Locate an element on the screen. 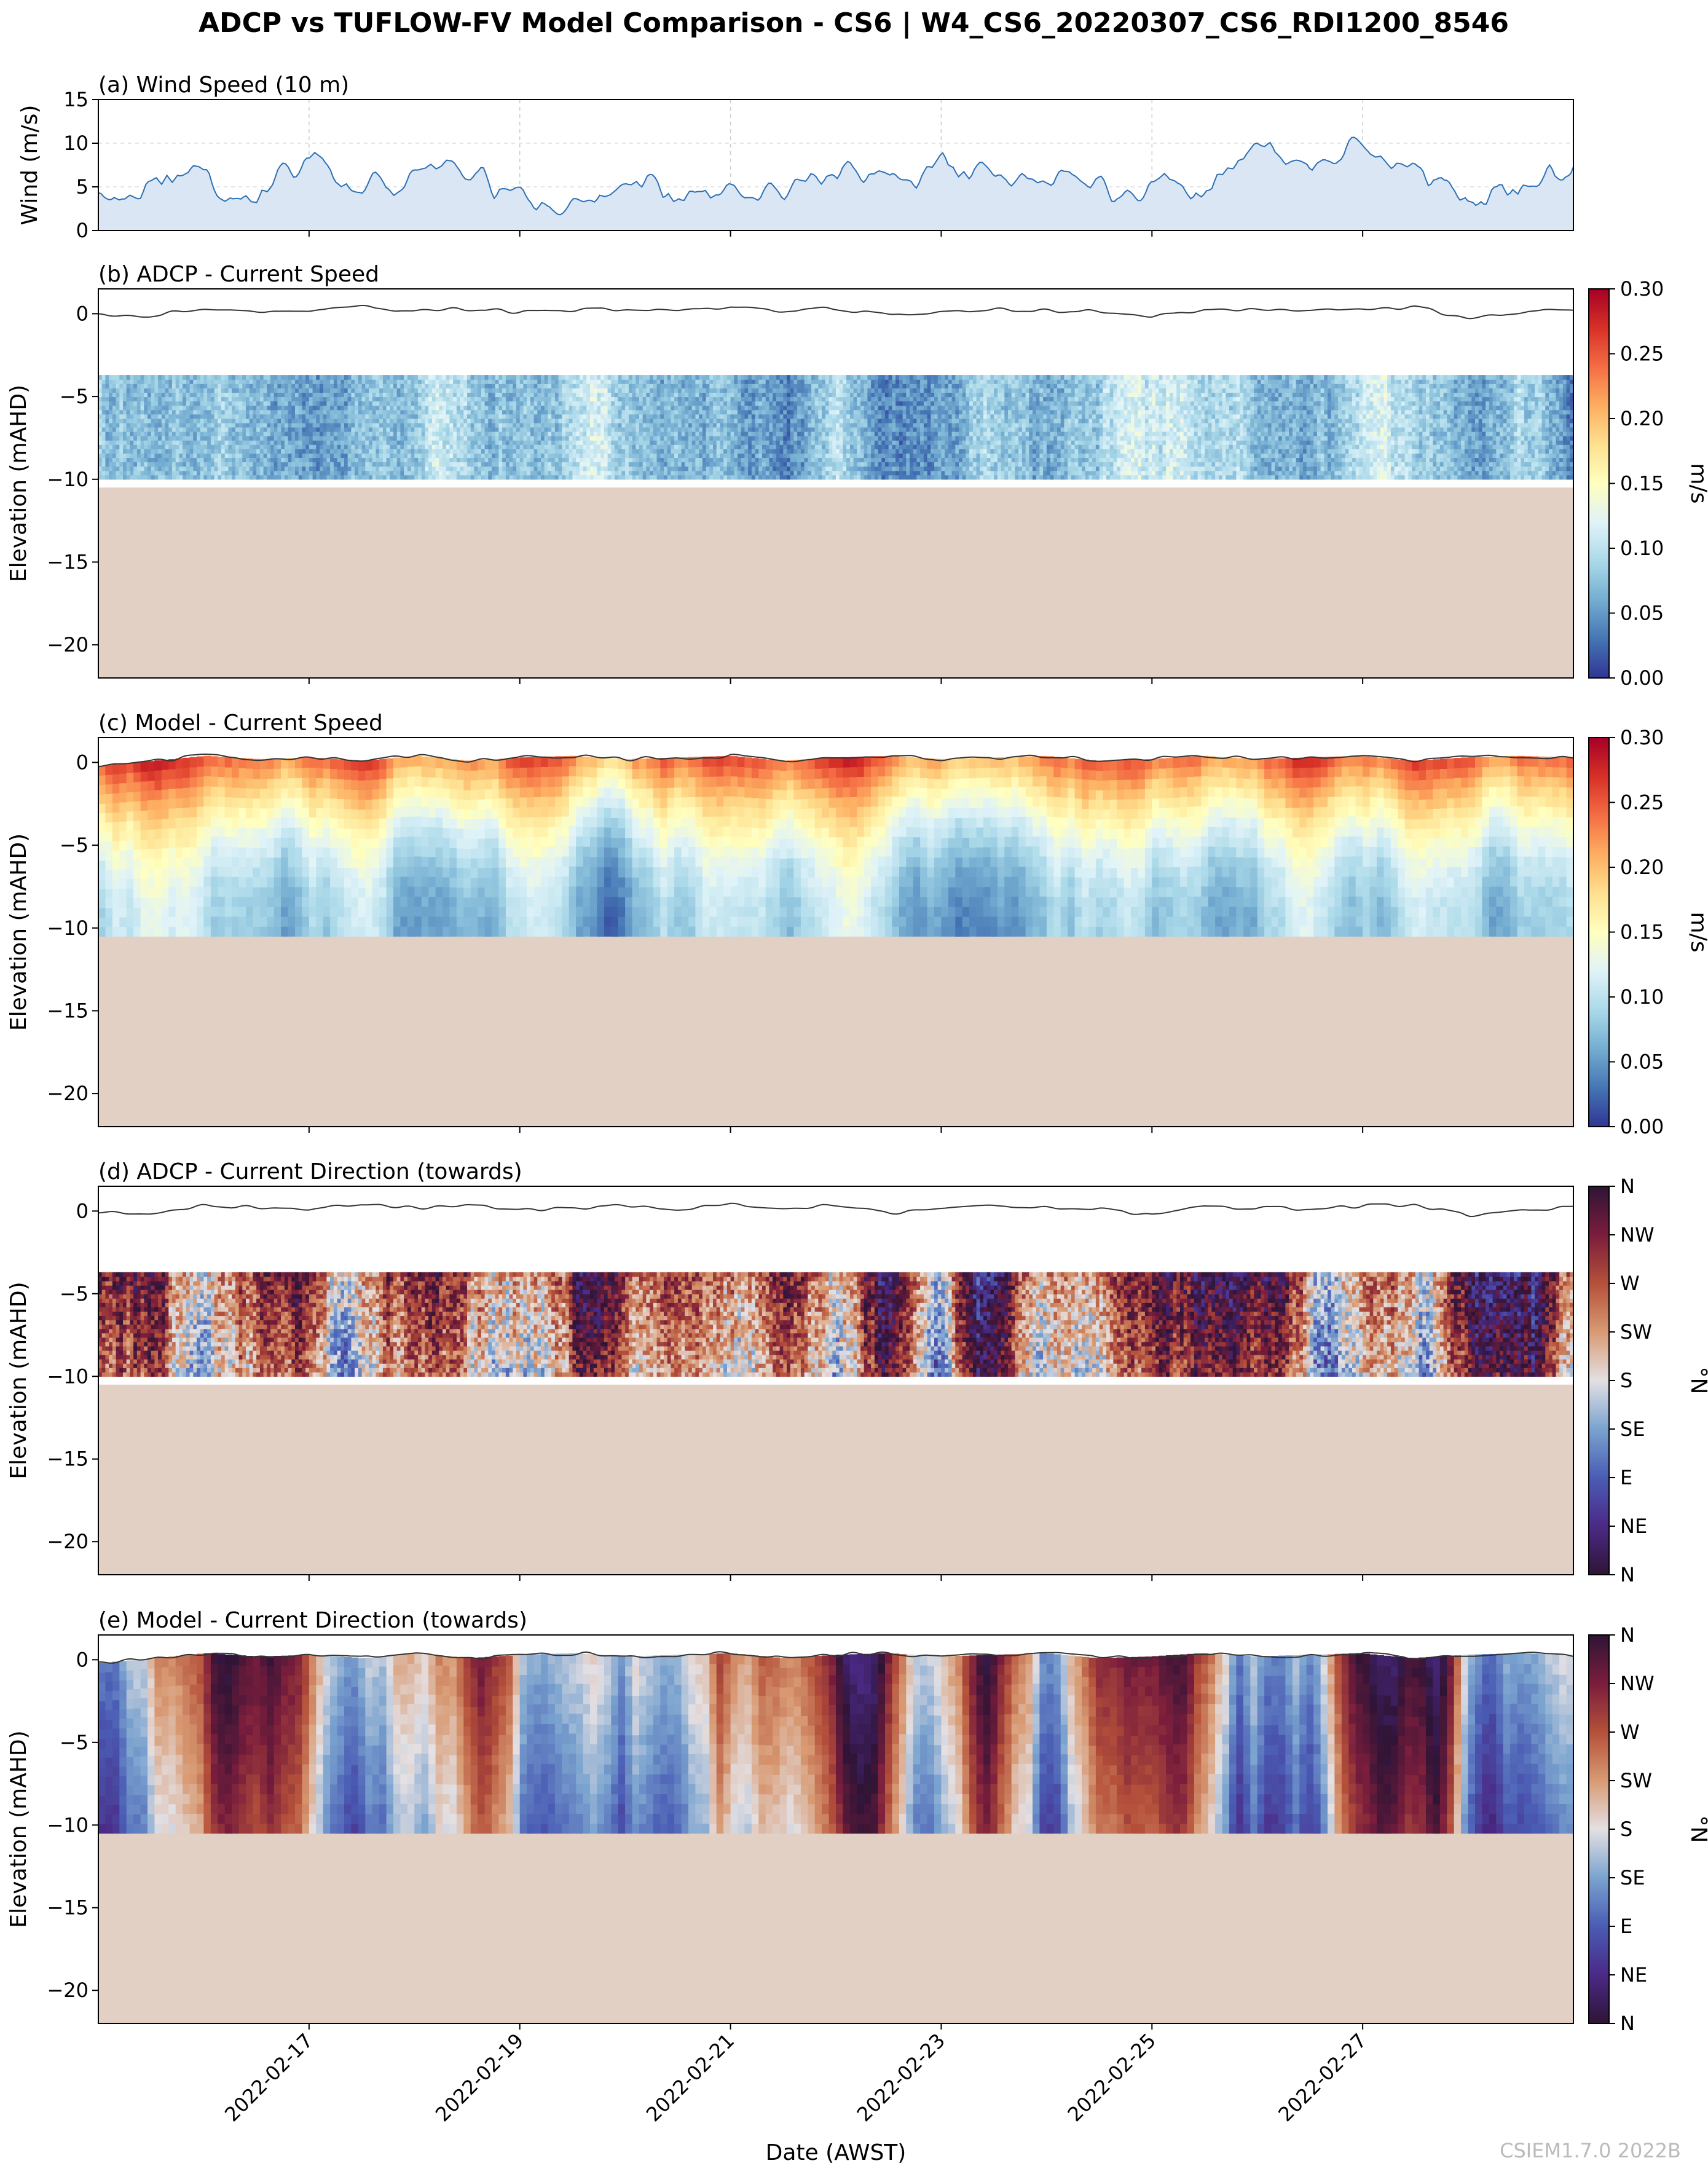 The width and height of the screenshot is (1708, 2174). plot-area-e is located at coordinates (835, 1837).